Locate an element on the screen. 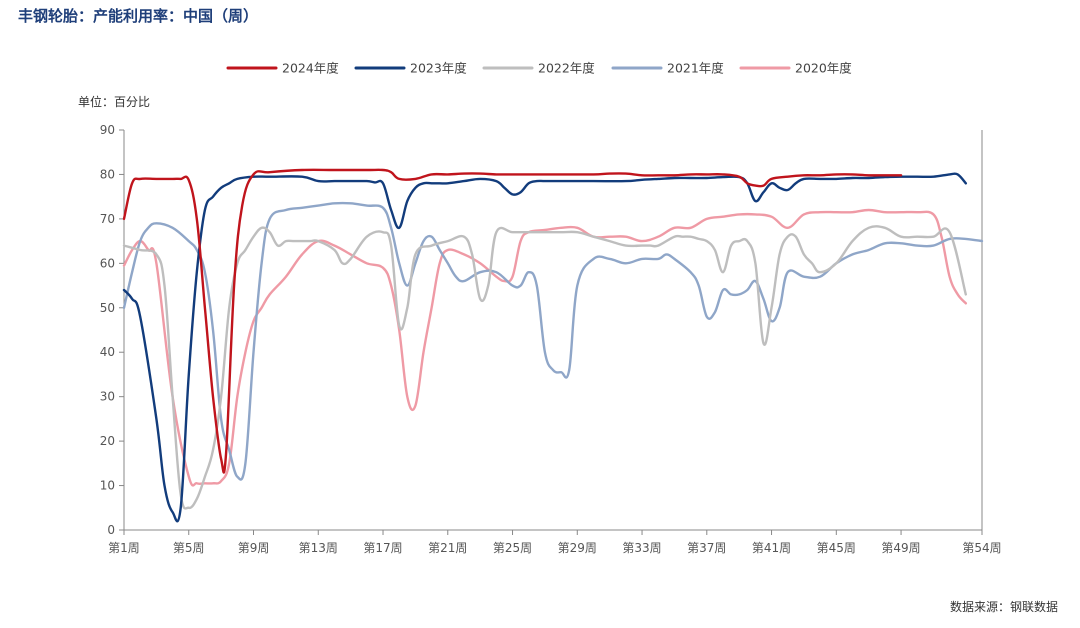 The width and height of the screenshot is (1080, 628). y-tick-label: 80 is located at coordinates (107, 174).